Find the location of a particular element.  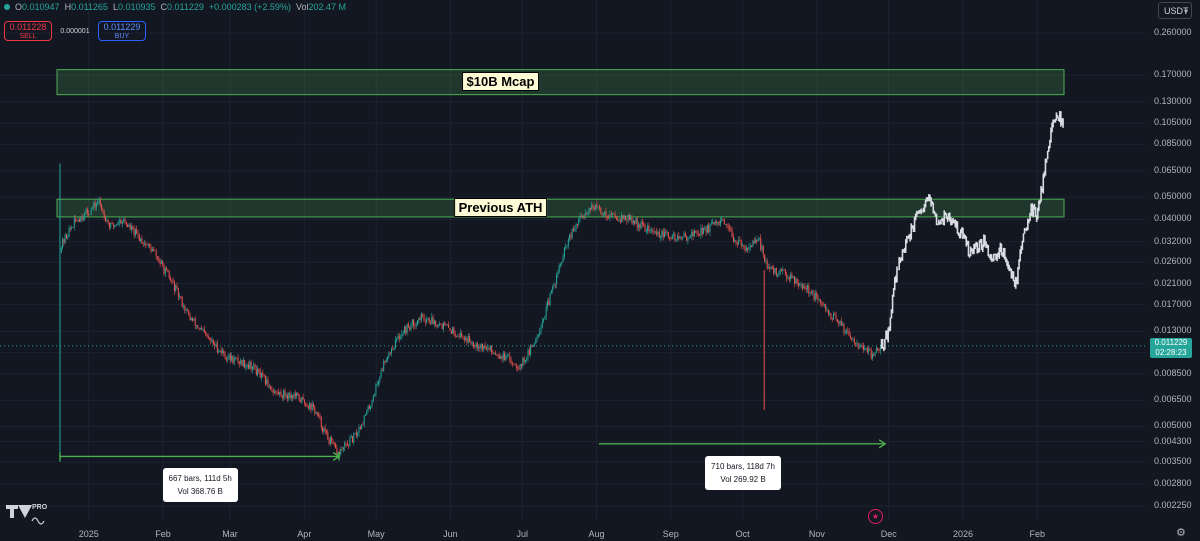

sell-button: 0.011228 SELL is located at coordinates (28, 31).